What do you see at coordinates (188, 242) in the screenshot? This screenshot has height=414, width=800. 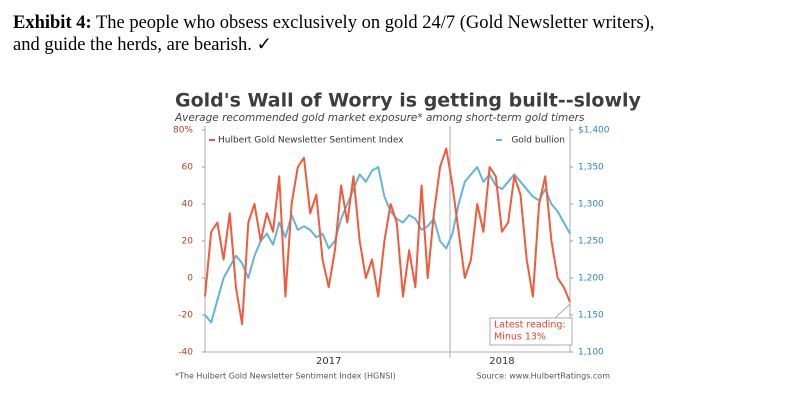 I see `y-tick-label: 20` at bounding box center [188, 242].